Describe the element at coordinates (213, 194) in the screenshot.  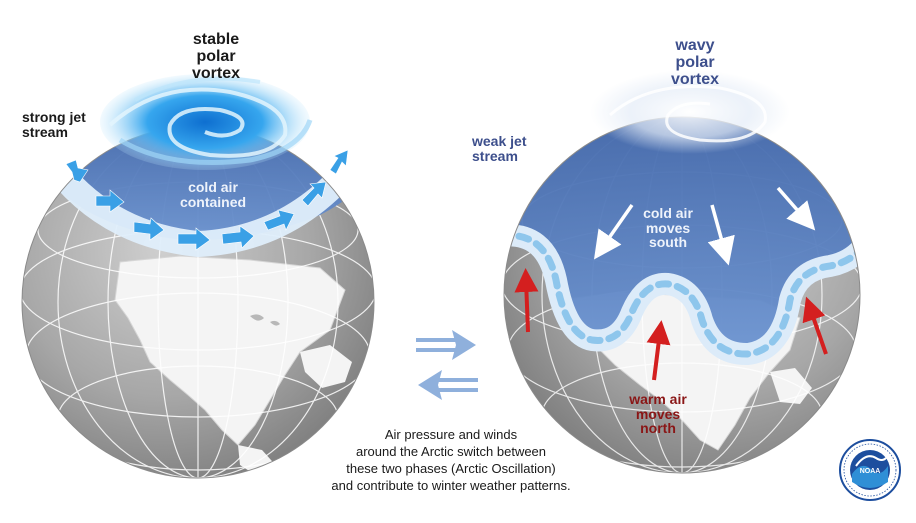
I see `cold-air-contained-label: cold air contained` at that location.